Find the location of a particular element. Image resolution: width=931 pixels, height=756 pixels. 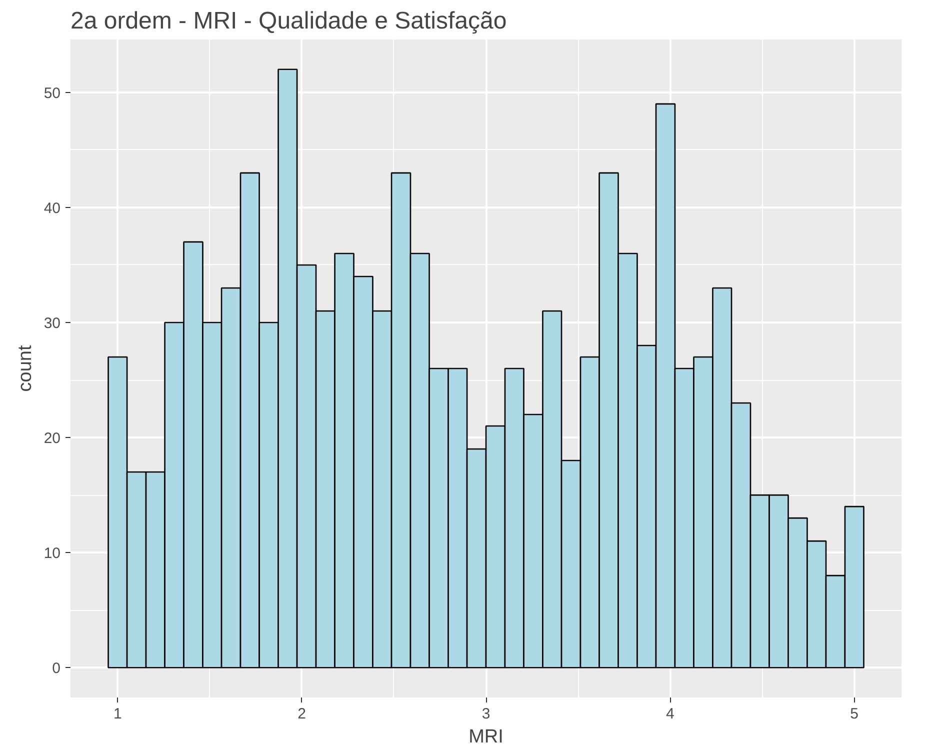

x-tick-label: 3 is located at coordinates (486, 714).